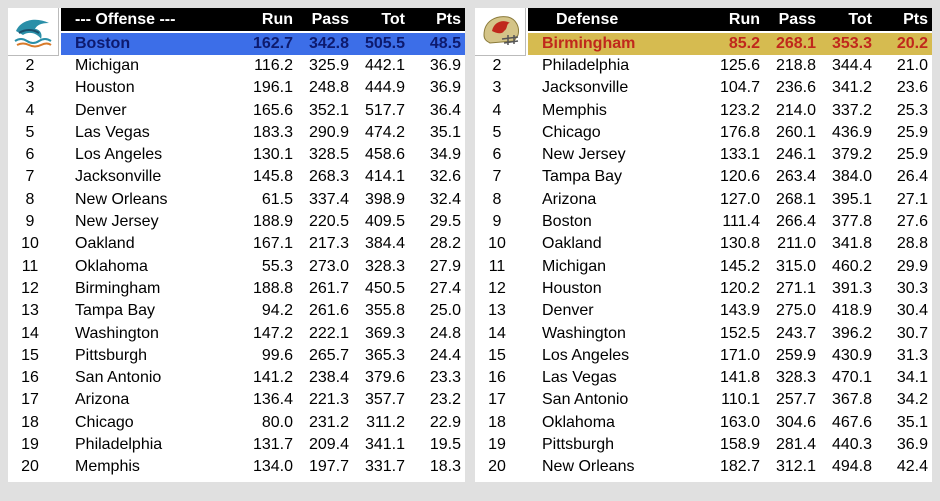  What do you see at coordinates (703, 356) in the screenshot?
I see `table-row: 15 Los Angeles 171.0 259.9 430.9 31.3` at bounding box center [703, 356].